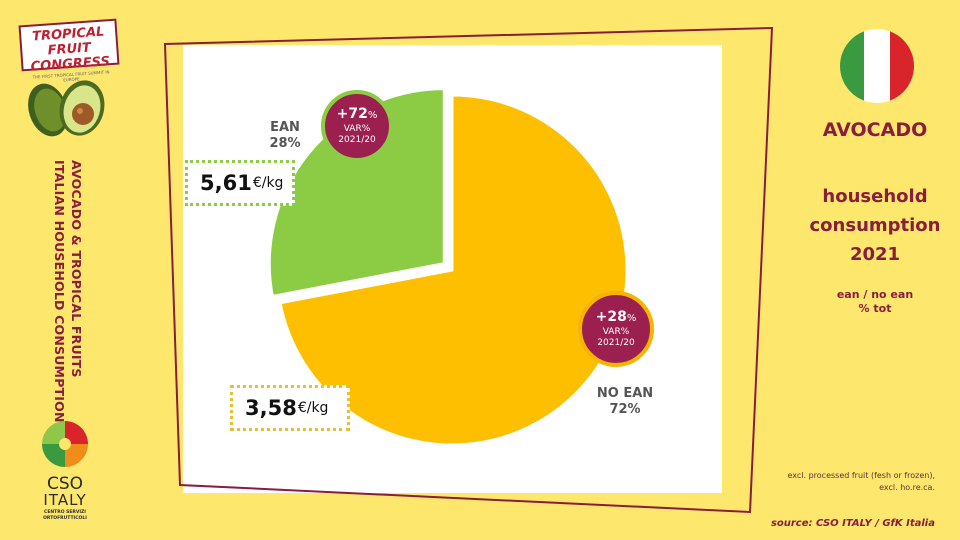 The width and height of the screenshot is (960, 540). Describe the element at coordinates (852, 523) in the screenshot. I see `source-note: source: CSO ITALY / GfK Italia` at that location.